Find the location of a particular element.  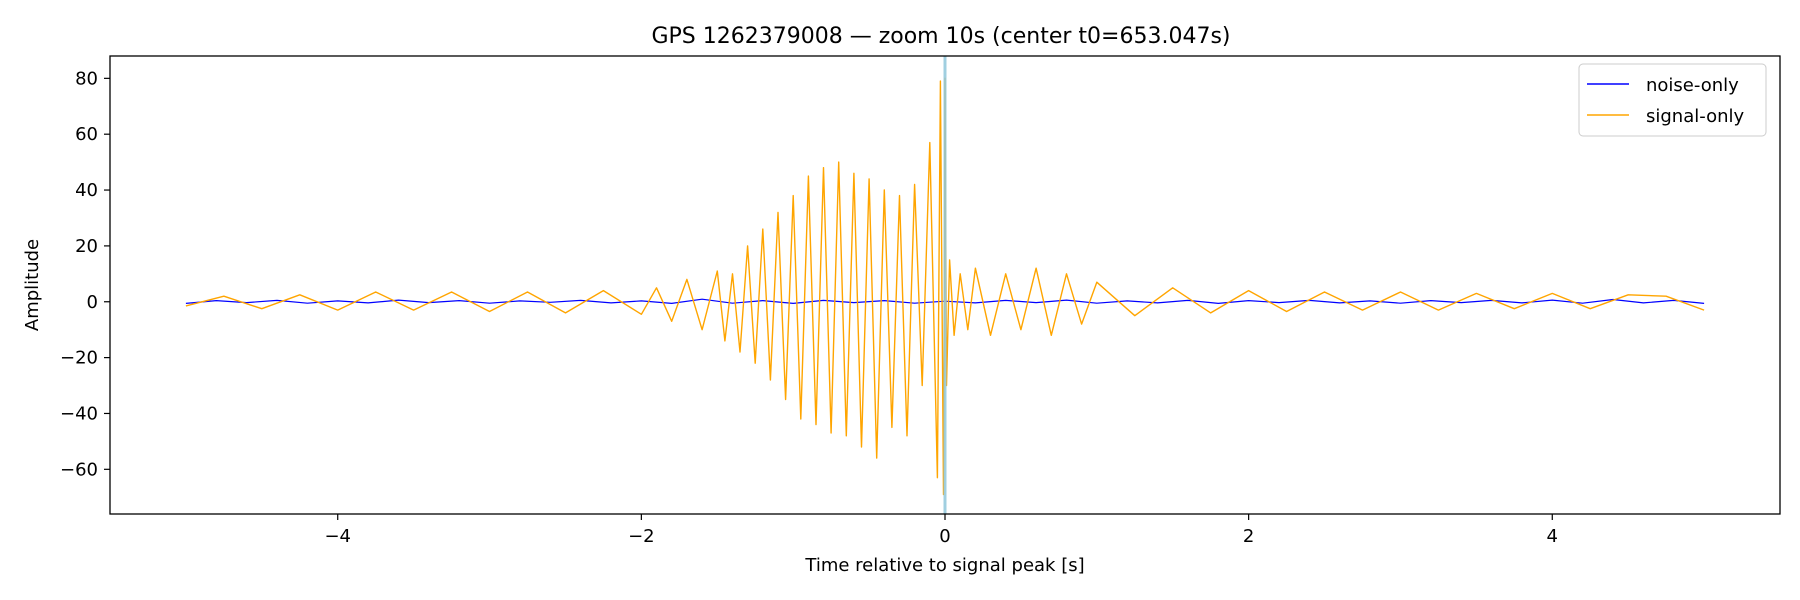

y-tick-label: 40 is located at coordinates (86, 190).